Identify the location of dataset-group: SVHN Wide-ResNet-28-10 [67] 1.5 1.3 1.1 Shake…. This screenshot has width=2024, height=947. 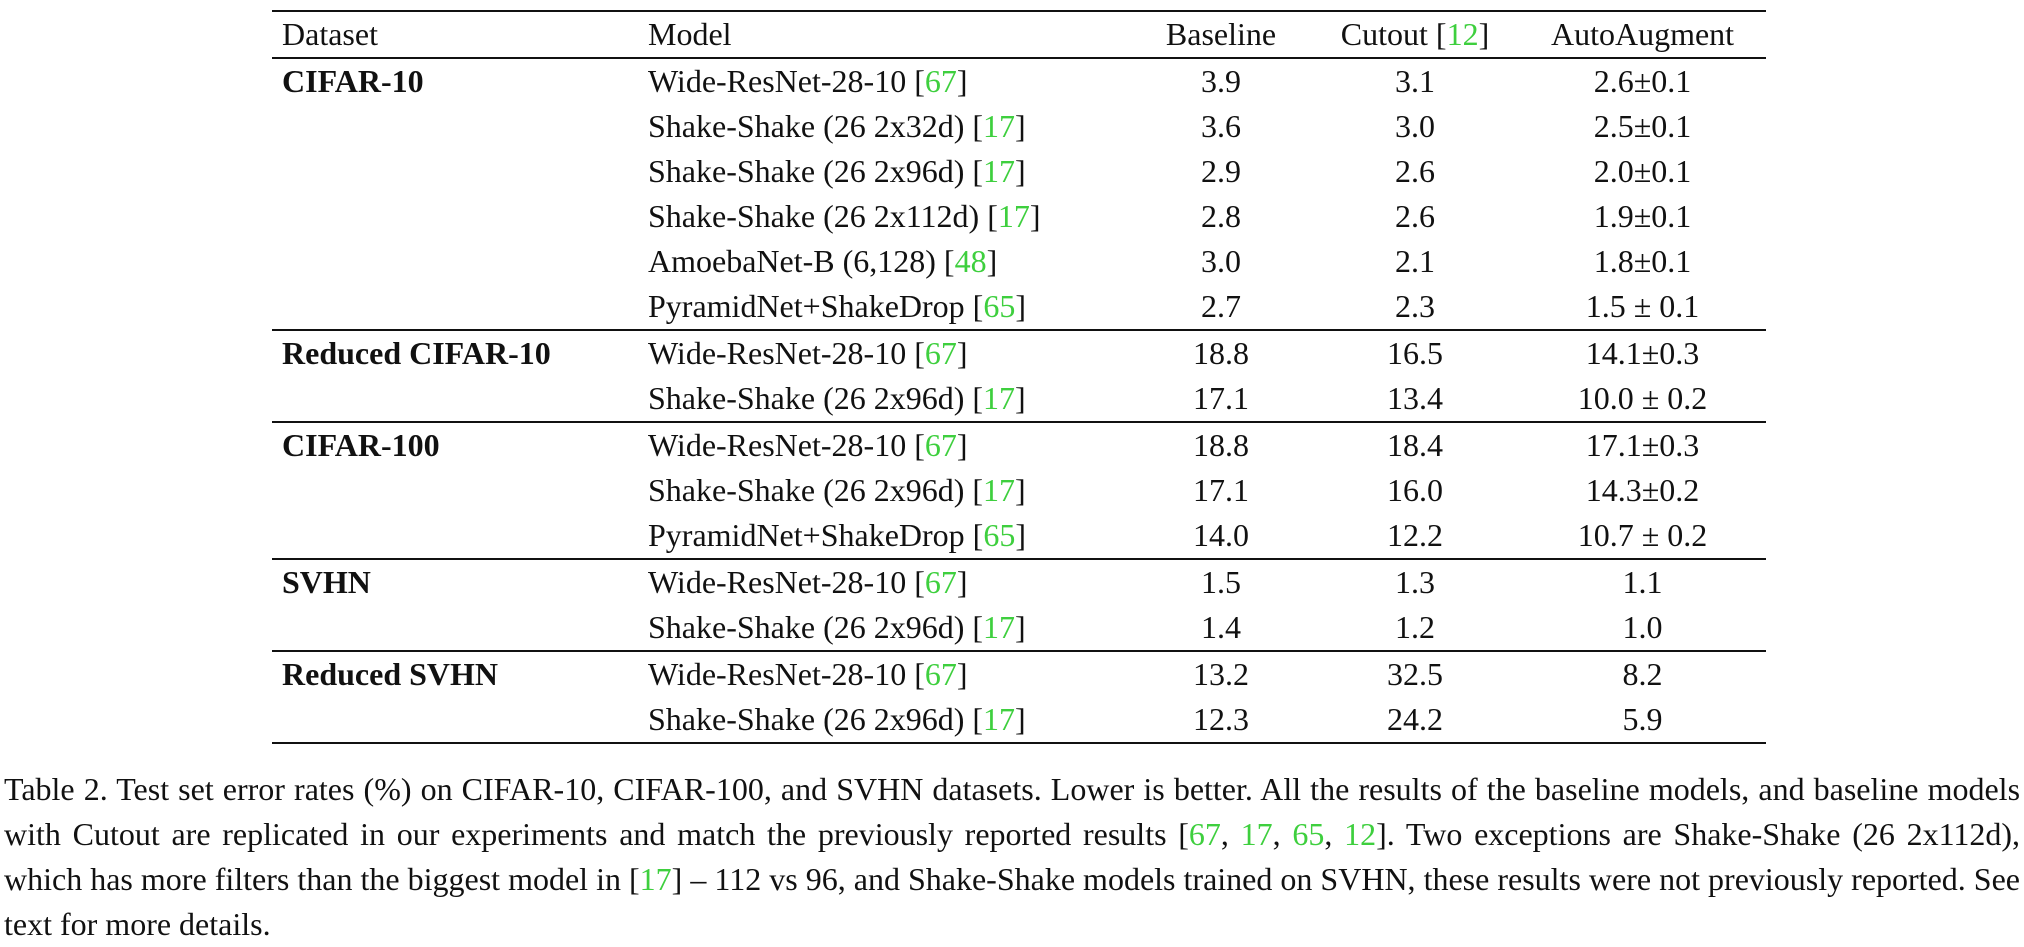
(1019, 605).